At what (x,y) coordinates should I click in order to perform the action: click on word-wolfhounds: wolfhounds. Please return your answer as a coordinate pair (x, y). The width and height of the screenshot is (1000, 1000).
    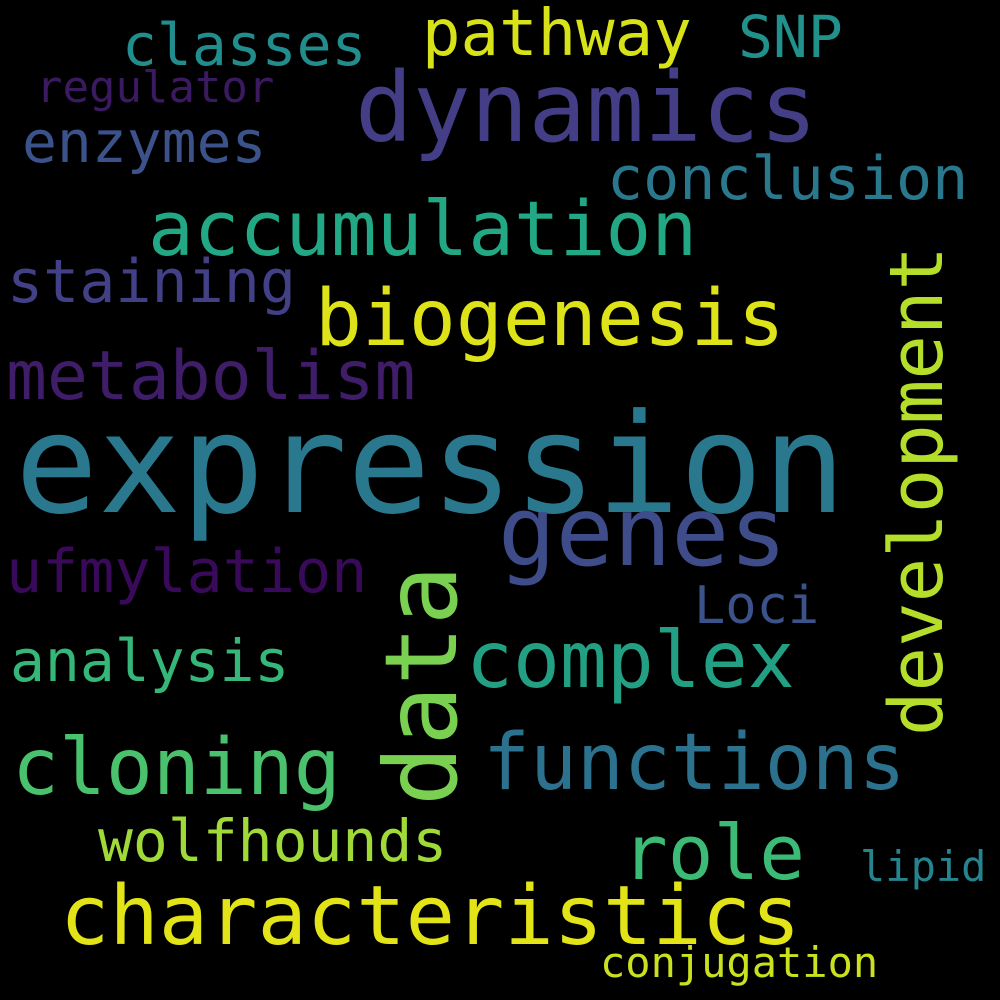
    Looking at the image, I should click on (273, 841).